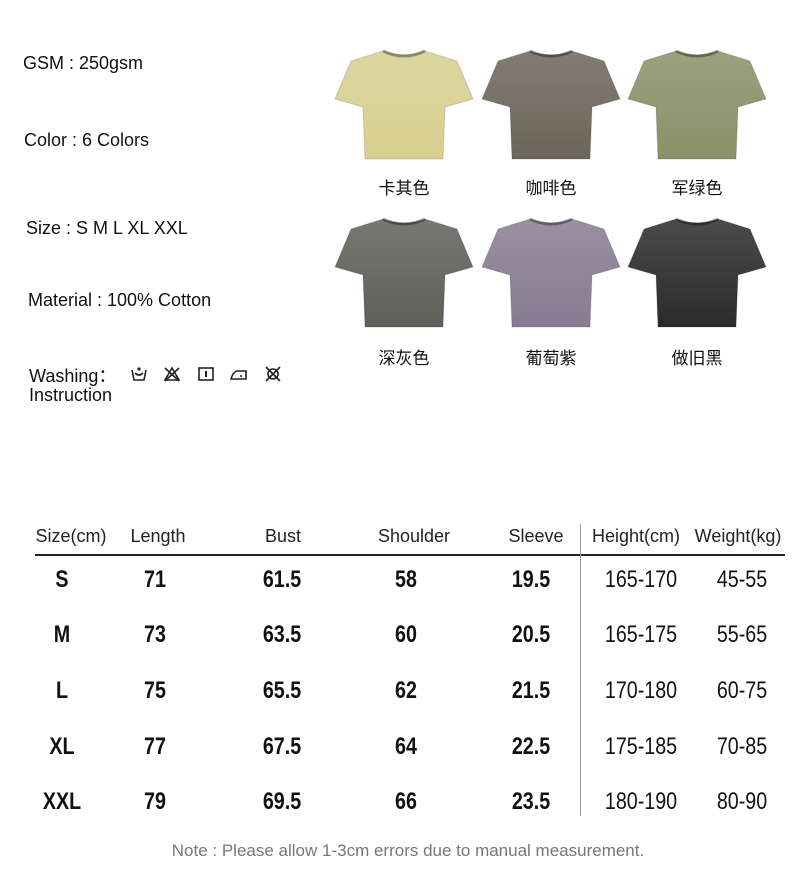 Image resolution: width=800 pixels, height=874 pixels. What do you see at coordinates (531, 690) in the screenshot?
I see `table-cell: 21.5` at bounding box center [531, 690].